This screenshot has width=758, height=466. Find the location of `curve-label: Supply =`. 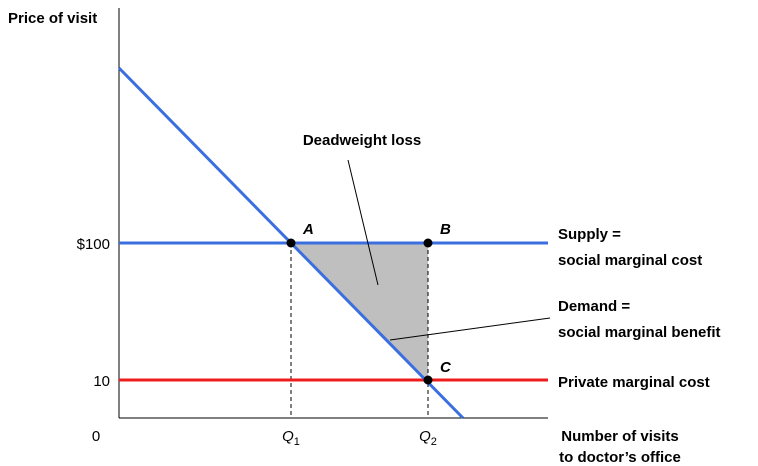

curve-label: Supply = is located at coordinates (589, 234).